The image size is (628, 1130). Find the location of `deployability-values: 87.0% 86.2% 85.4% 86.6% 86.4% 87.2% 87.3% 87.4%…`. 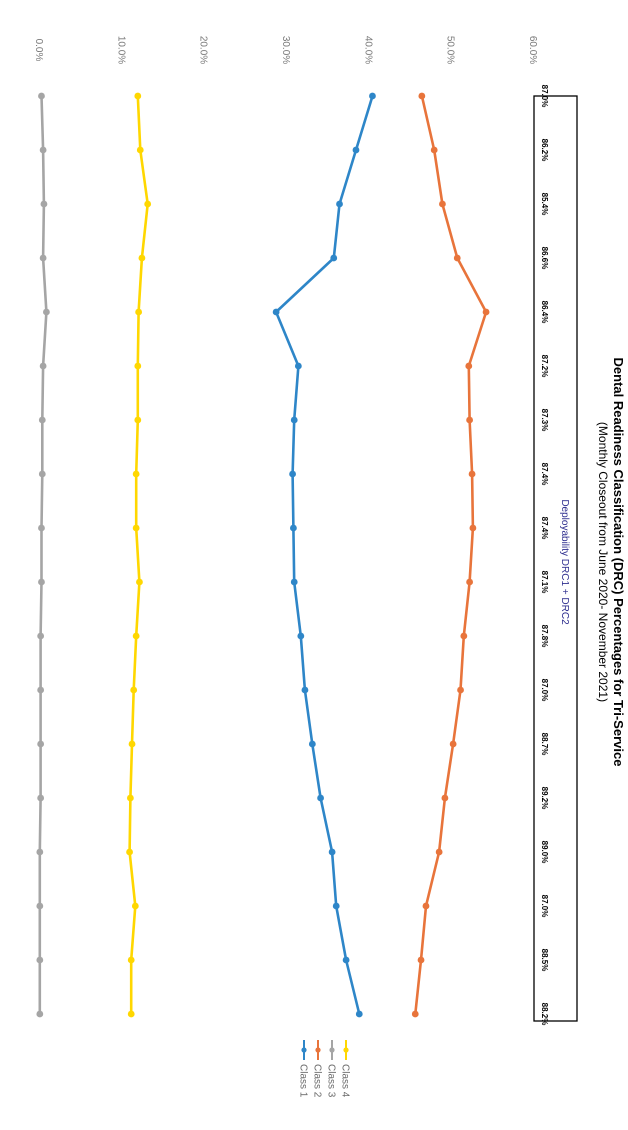

deployability-values: 87.0% 86.2% 85.4% 86.6% 86.4% 87.2% 87.3% 87.4%… is located at coordinates (544, 555).